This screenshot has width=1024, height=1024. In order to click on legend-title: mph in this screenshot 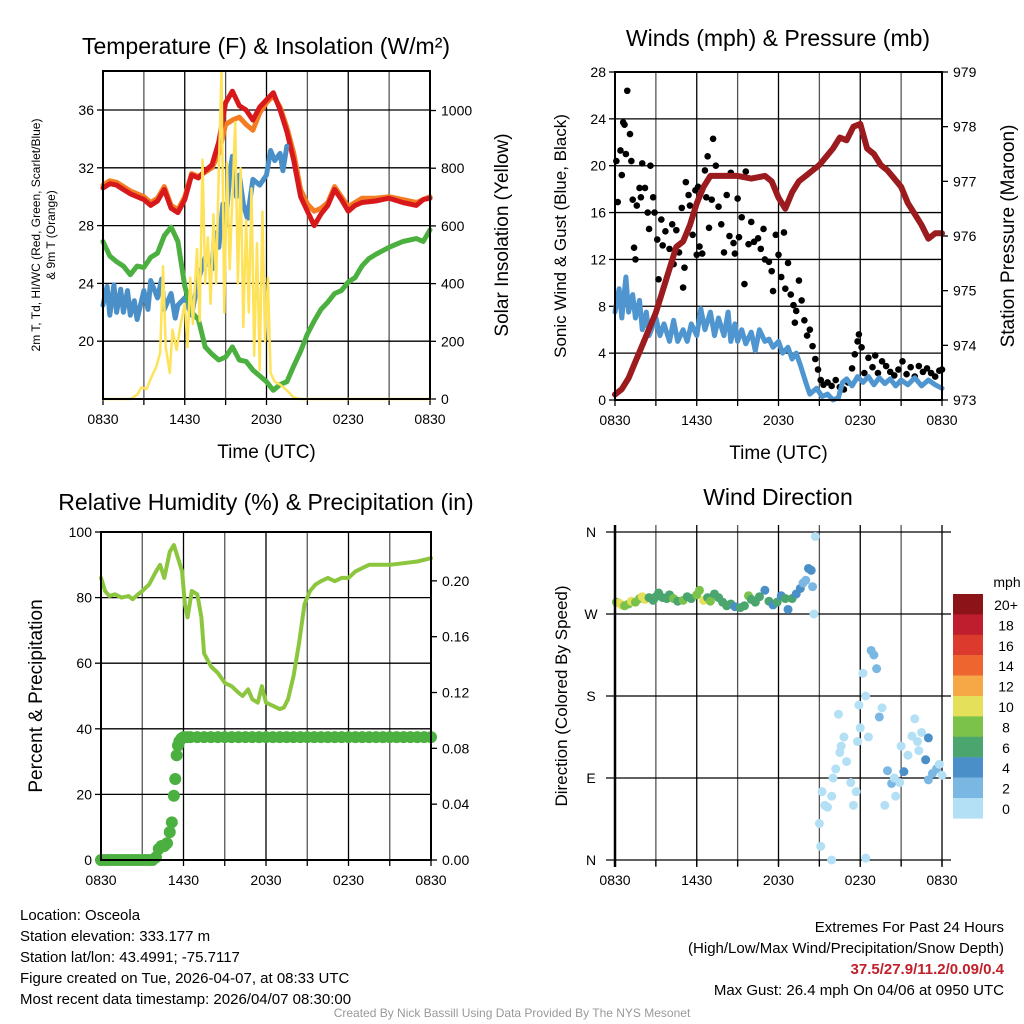, I will do `click(1006, 582)`.